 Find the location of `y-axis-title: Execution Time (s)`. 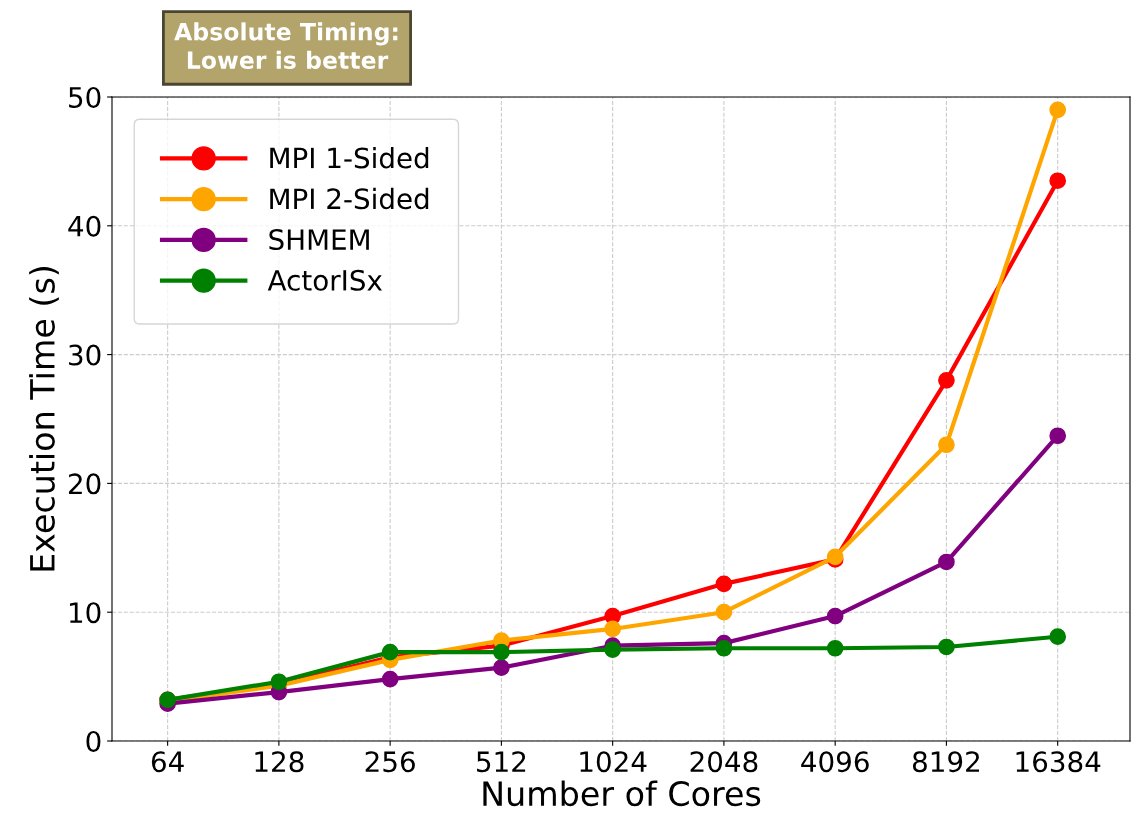

y-axis-title: Execution Time (s) is located at coordinates (44, 419).